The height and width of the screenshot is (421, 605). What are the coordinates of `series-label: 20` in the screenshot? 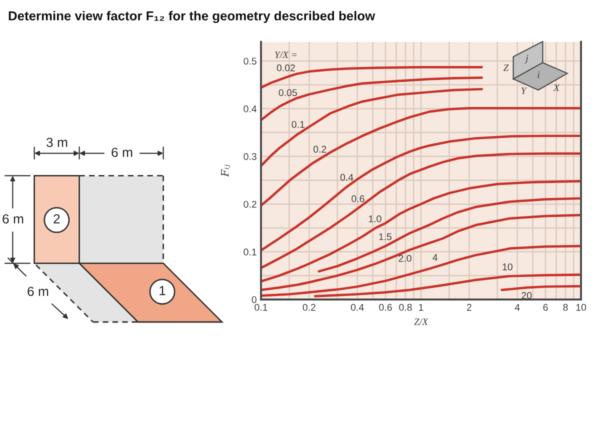 It's located at (527, 295).